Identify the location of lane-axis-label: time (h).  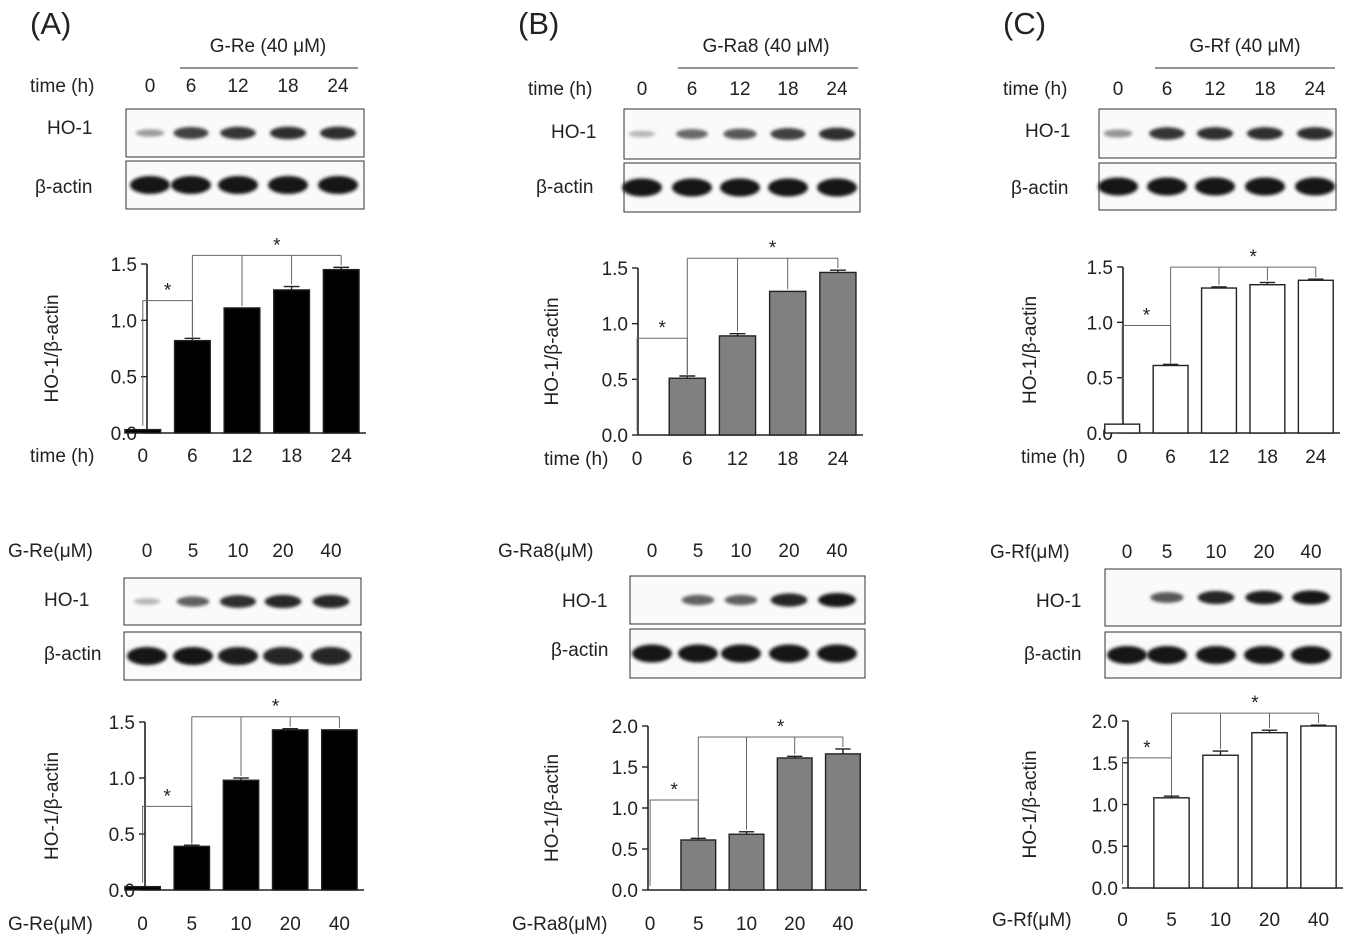
(62, 86).